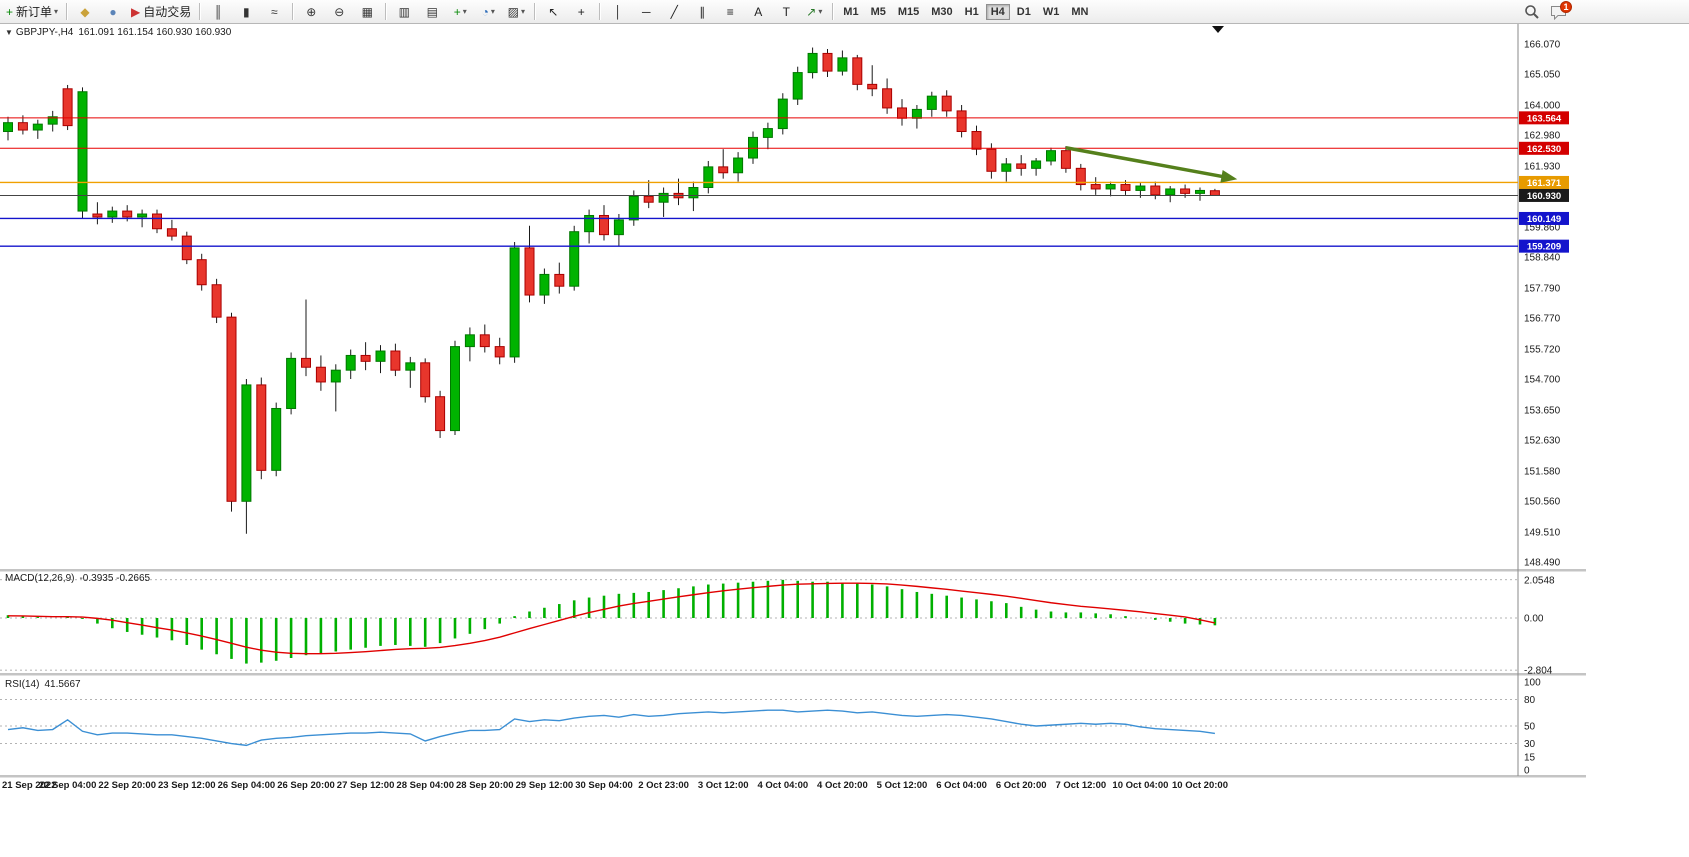 This screenshot has width=1689, height=857. I want to click on time-axis-label: 6 Oct 20:00, so click(1021, 785).